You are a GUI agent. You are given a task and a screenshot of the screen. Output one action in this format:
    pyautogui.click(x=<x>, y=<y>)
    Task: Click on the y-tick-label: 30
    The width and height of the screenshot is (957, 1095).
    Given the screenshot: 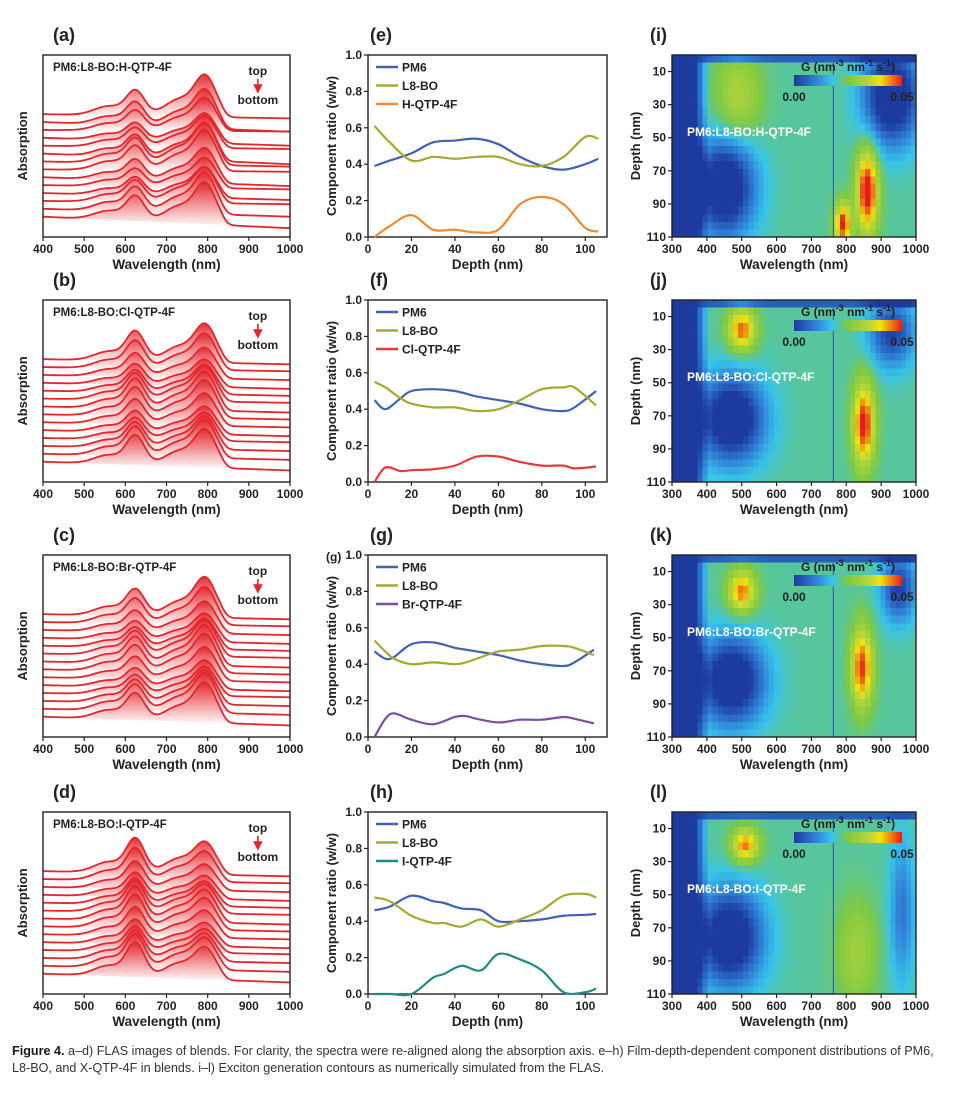 What is the action you would take?
    pyautogui.click(x=660, y=105)
    